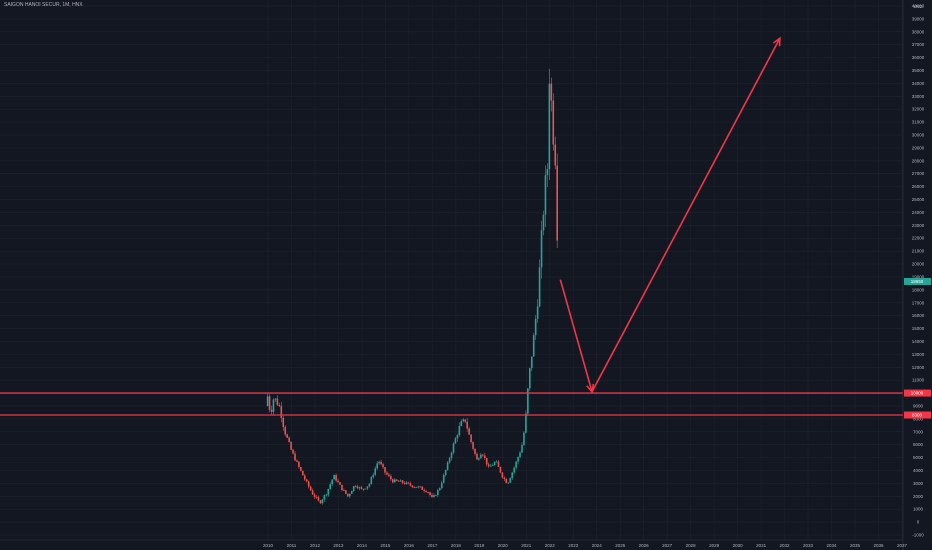  What do you see at coordinates (918, 496) in the screenshot?
I see `price-tick-label: 2000` at bounding box center [918, 496].